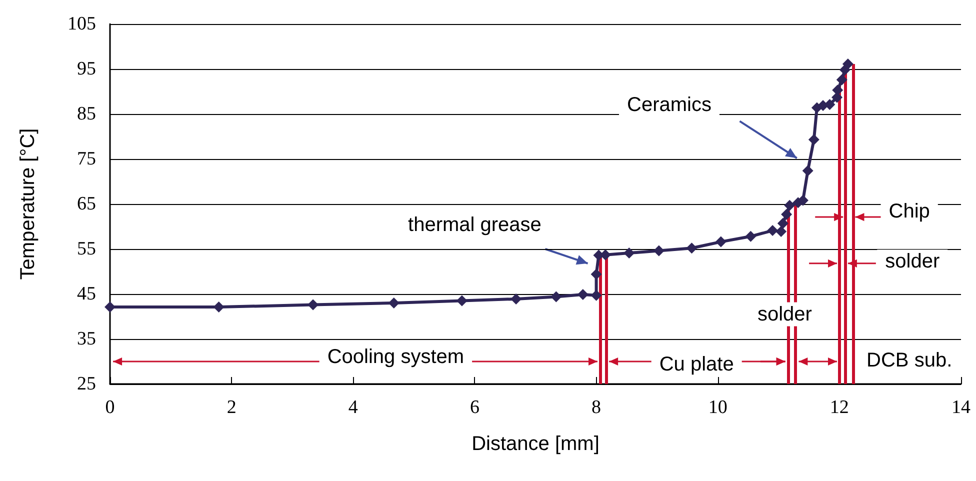  Describe the element at coordinates (597, 407) in the screenshot. I see `x-tick-label: 8` at that location.